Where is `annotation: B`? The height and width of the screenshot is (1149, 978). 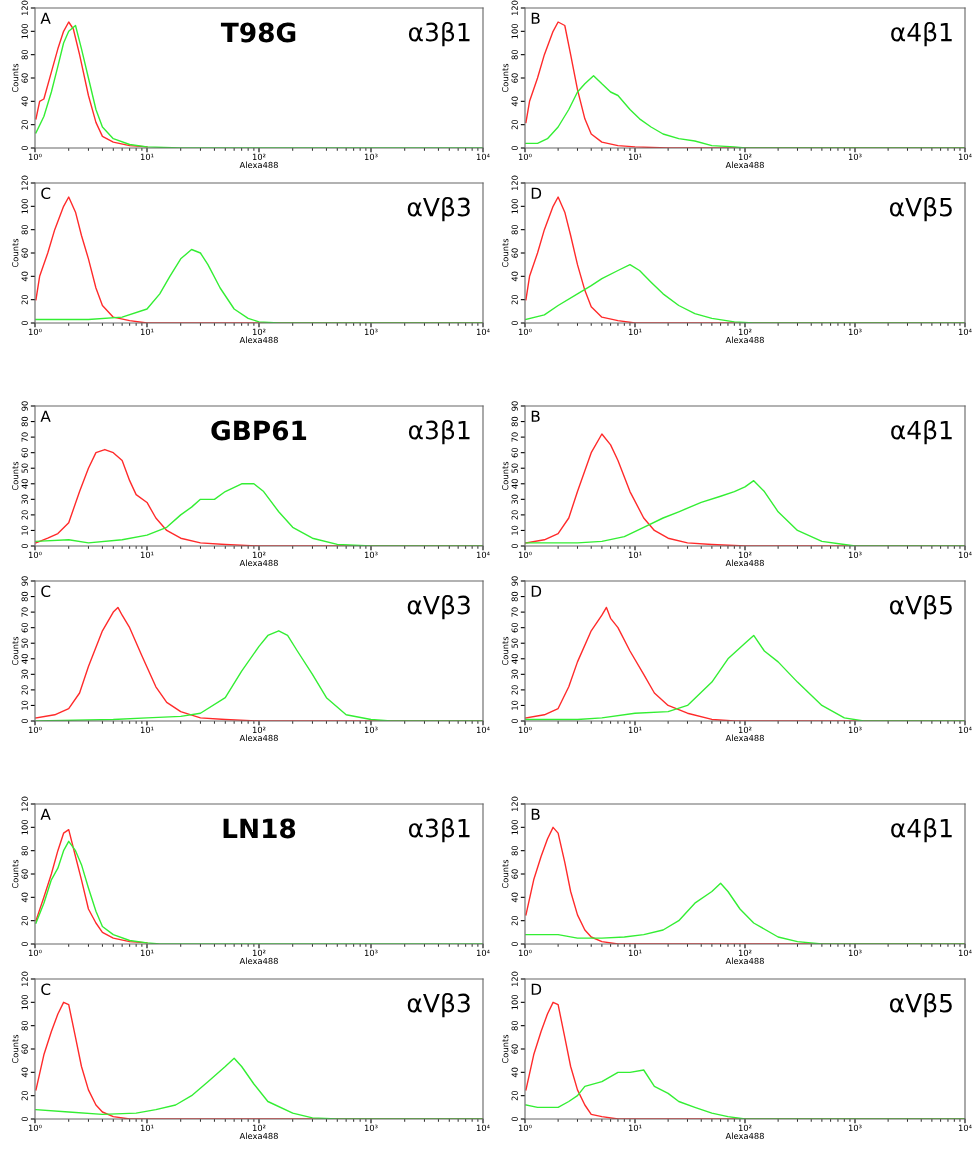
annotation: B is located at coordinates (535, 18).